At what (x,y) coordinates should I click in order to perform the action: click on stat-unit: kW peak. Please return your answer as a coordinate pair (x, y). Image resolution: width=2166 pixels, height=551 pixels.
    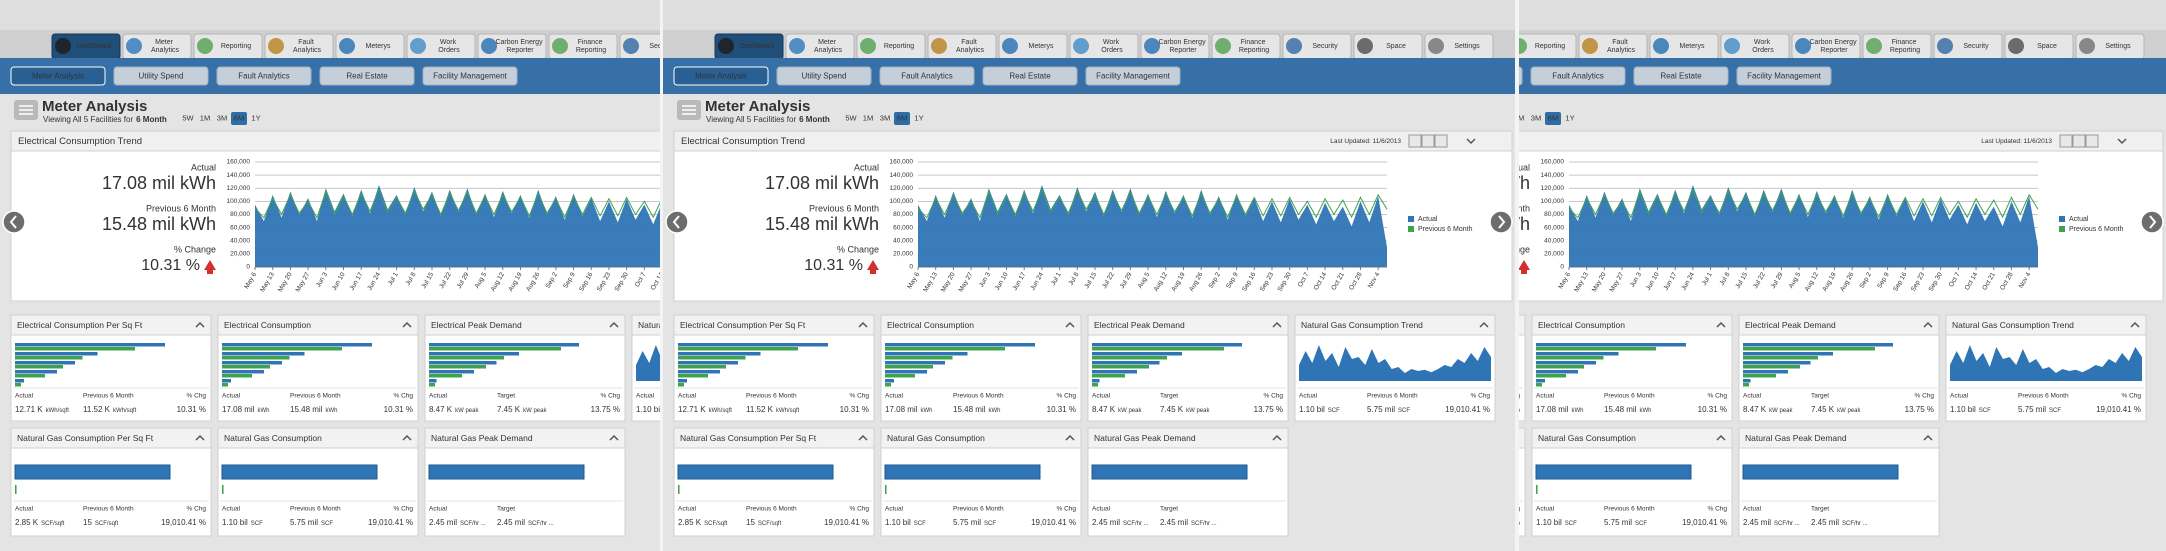
    Looking at the image, I should click on (535, 411).